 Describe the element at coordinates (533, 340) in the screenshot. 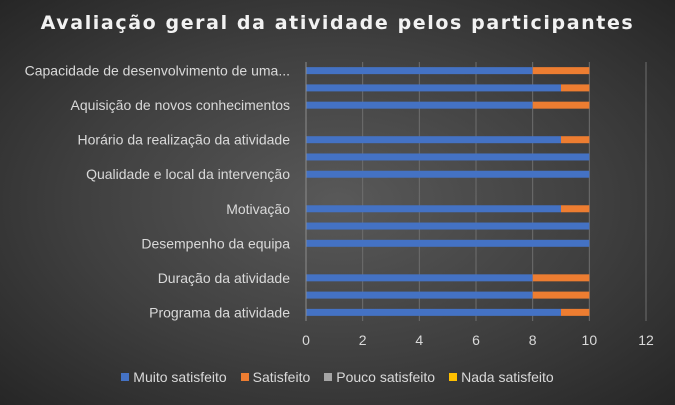

I see `x-tick-label: 8` at that location.